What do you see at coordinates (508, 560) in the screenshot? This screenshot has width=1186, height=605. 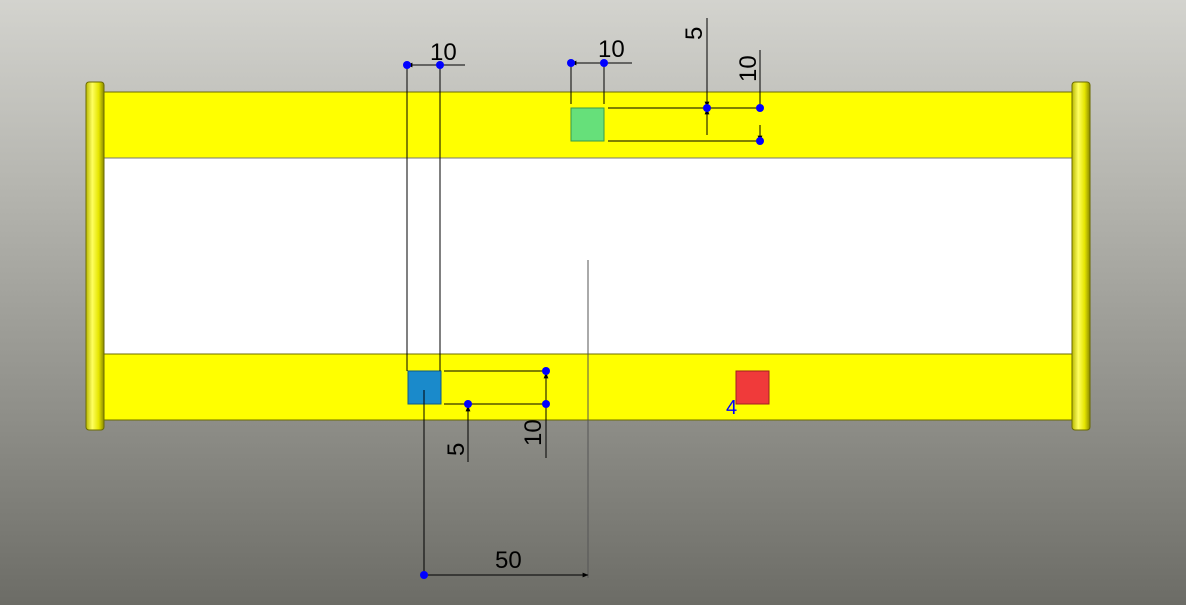 I see `dimension-value: 50` at bounding box center [508, 560].